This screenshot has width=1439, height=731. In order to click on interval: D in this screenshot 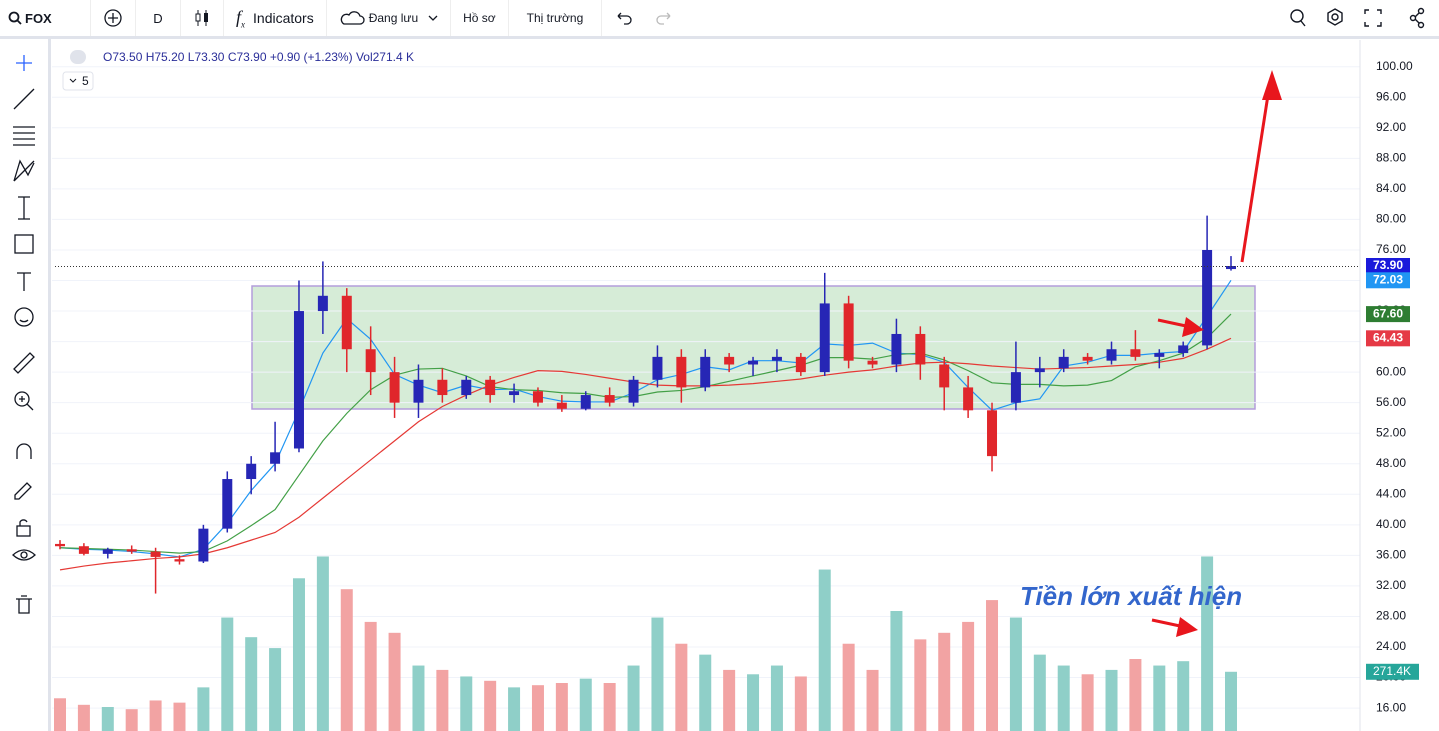, I will do `click(158, 18)`.